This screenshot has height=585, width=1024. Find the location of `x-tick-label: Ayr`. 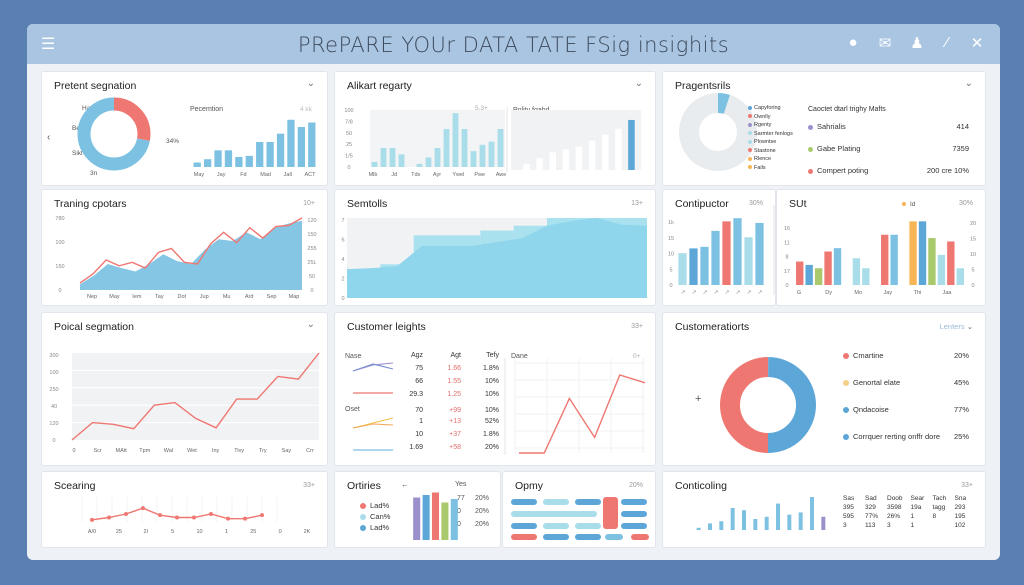

x-tick-label: Ayr is located at coordinates (437, 175).